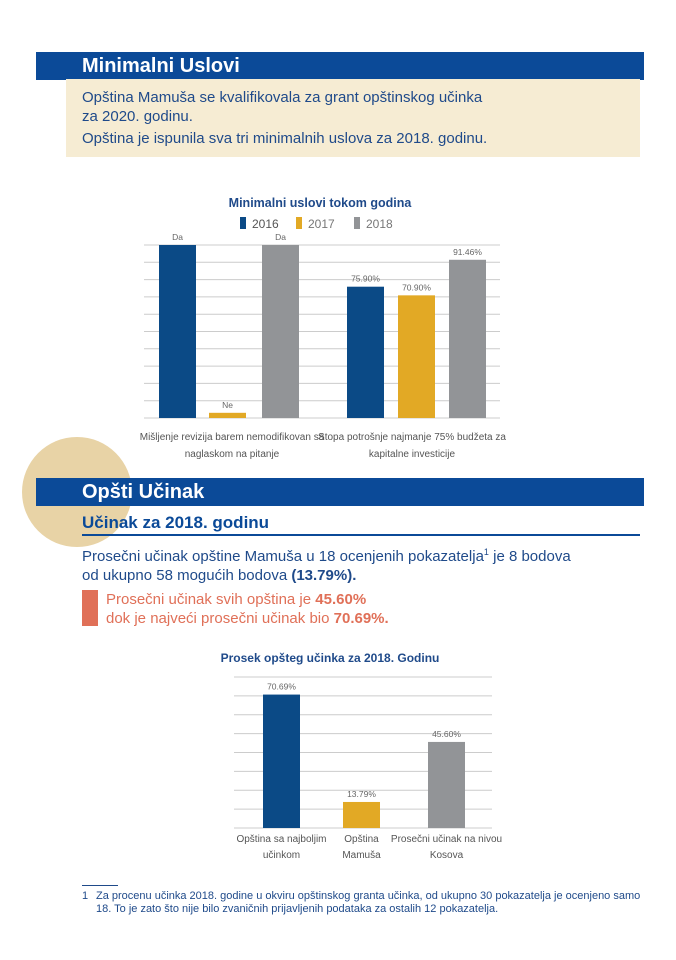 Image resolution: width=676 pixels, height=960 pixels. Describe the element at coordinates (281, 855) in the screenshot. I see `chart2-category-label: učinkom` at that location.